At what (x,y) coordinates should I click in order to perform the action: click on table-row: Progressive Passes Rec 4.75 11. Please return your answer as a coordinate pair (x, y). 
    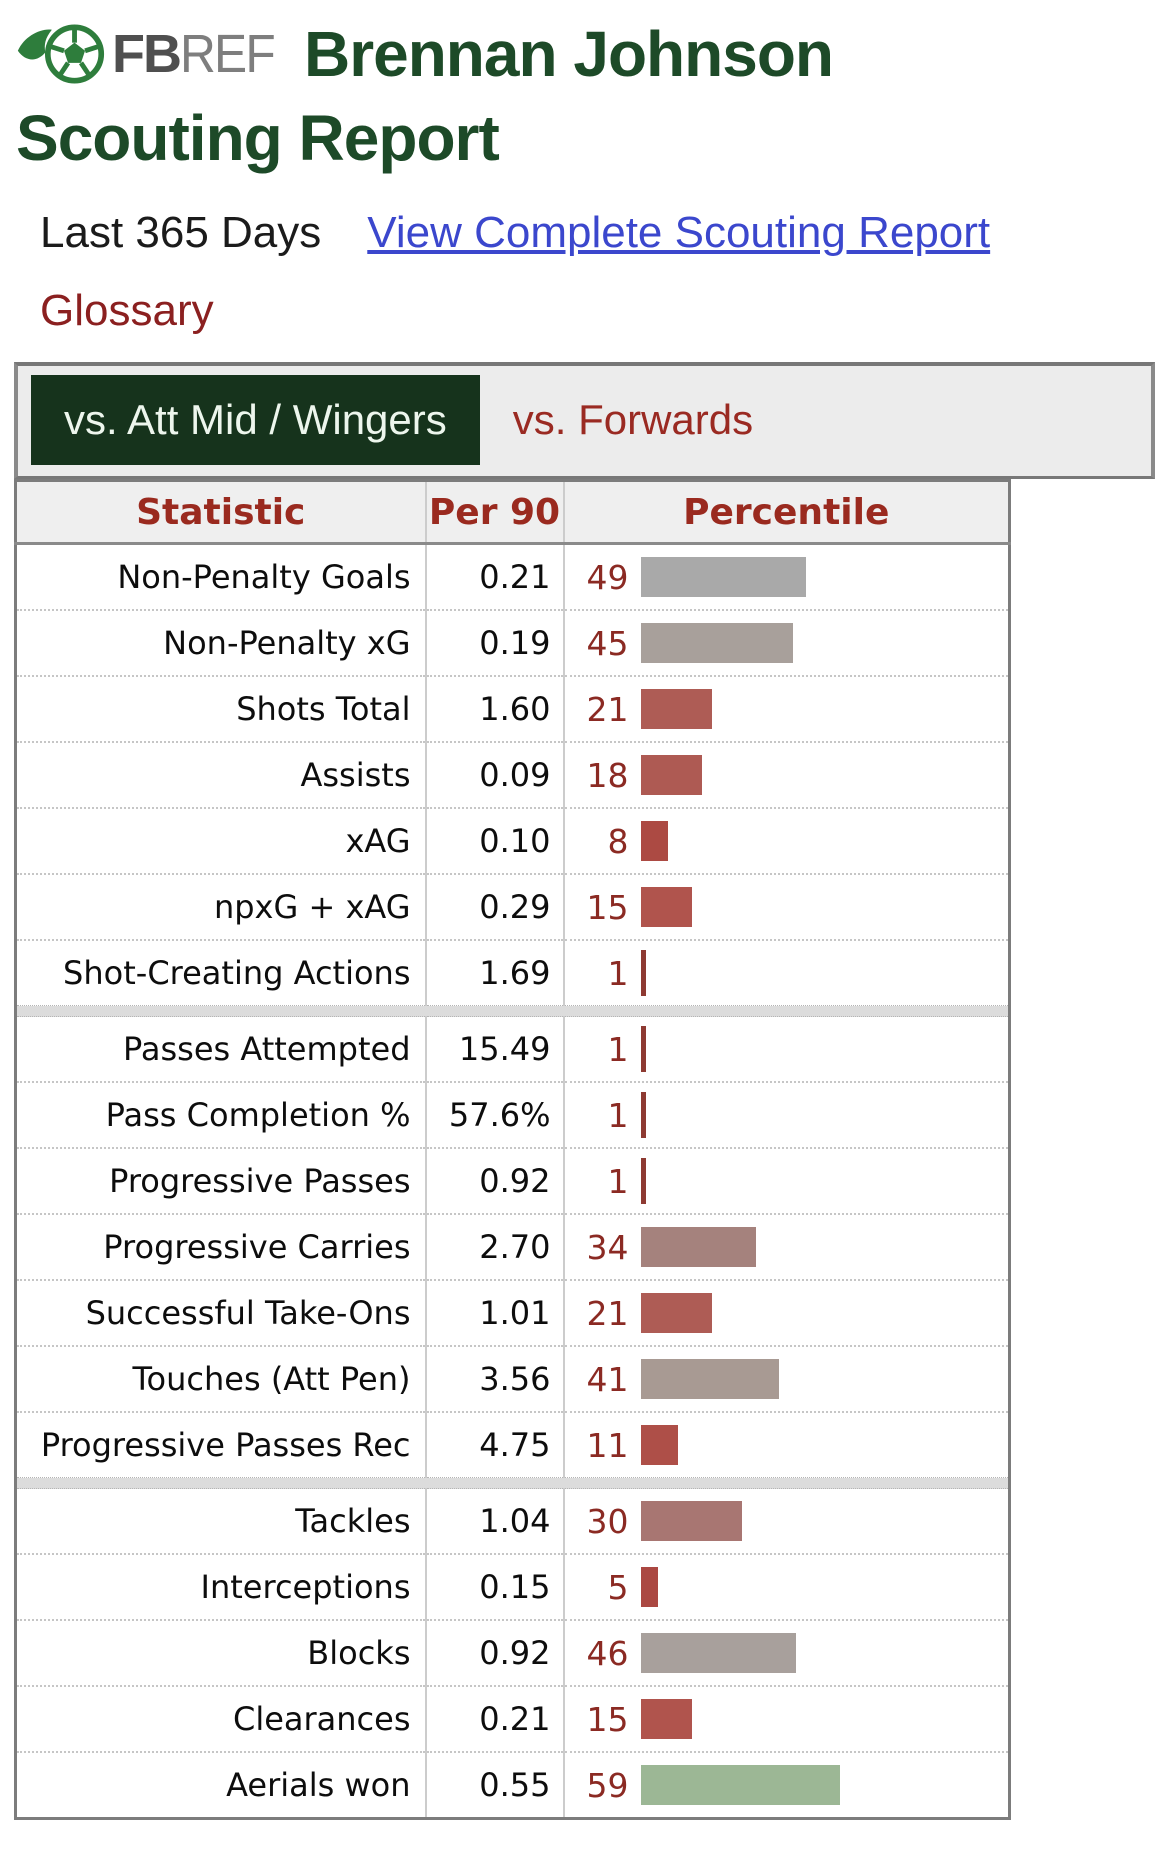
    Looking at the image, I should click on (512, 1445).